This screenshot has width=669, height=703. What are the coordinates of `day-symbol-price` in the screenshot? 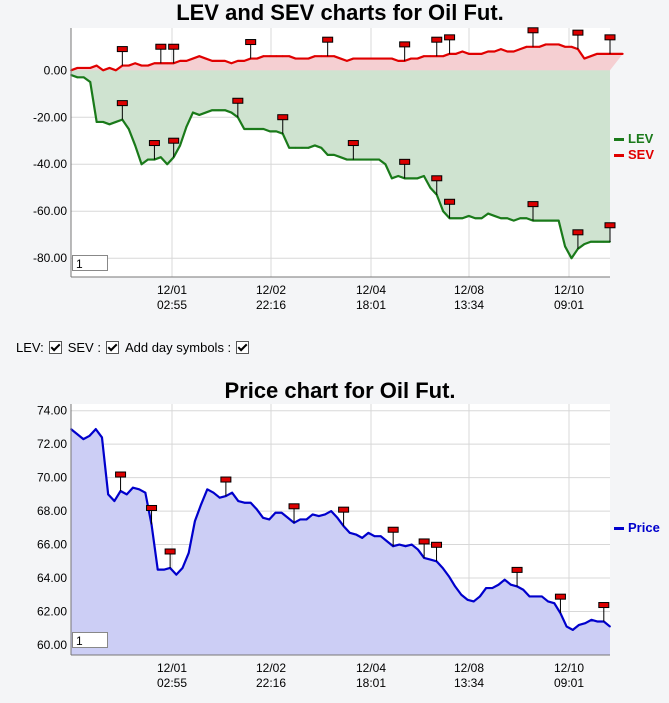 It's located at (437, 551).